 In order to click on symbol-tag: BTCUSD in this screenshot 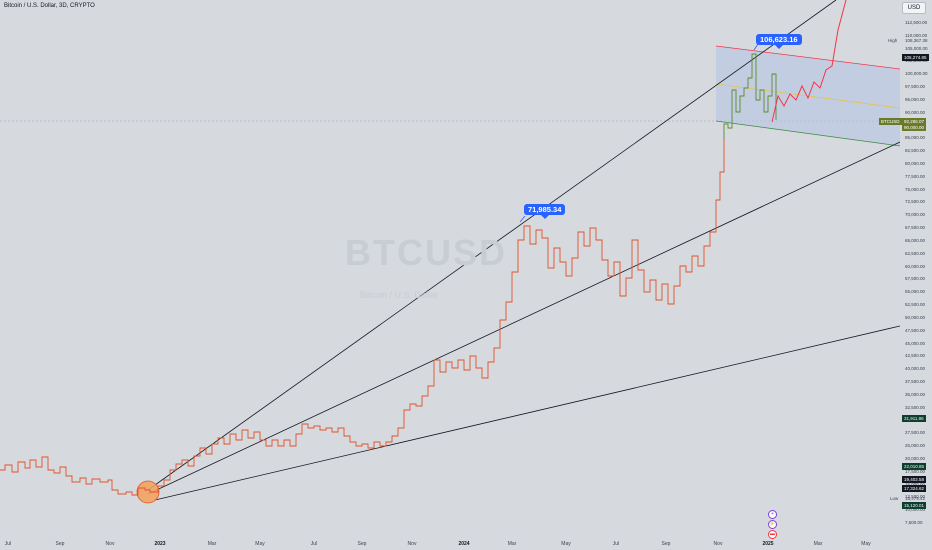, I will do `click(890, 121)`.